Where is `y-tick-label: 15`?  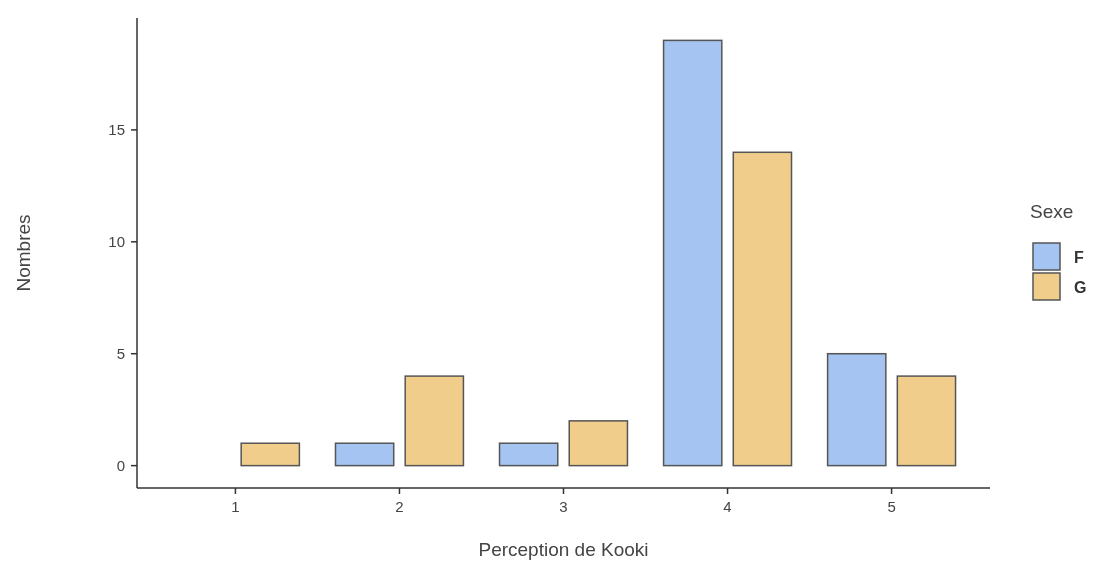 y-tick-label: 15 is located at coordinates (116, 130).